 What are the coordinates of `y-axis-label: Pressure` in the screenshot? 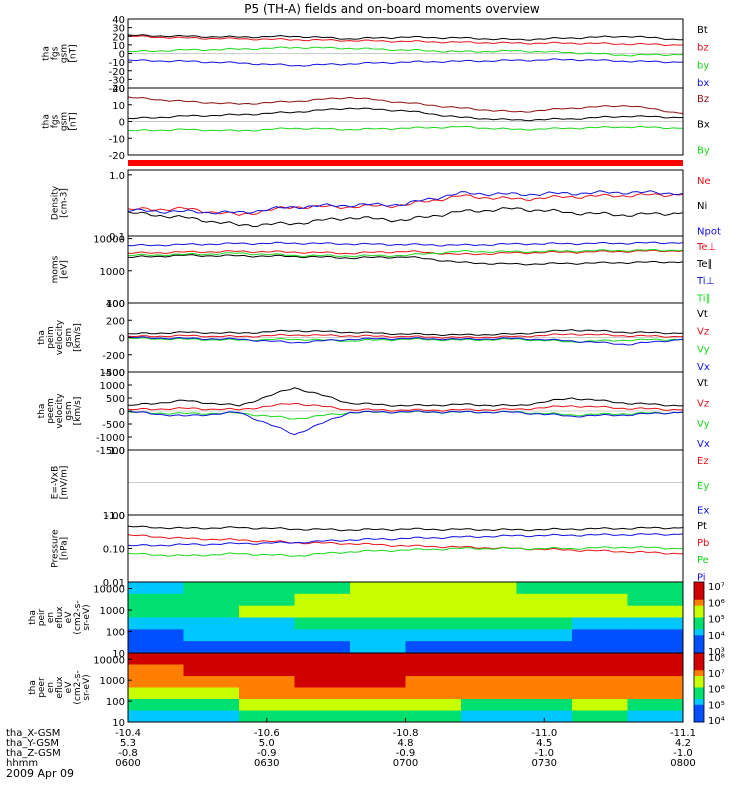 It's located at (56, 548).